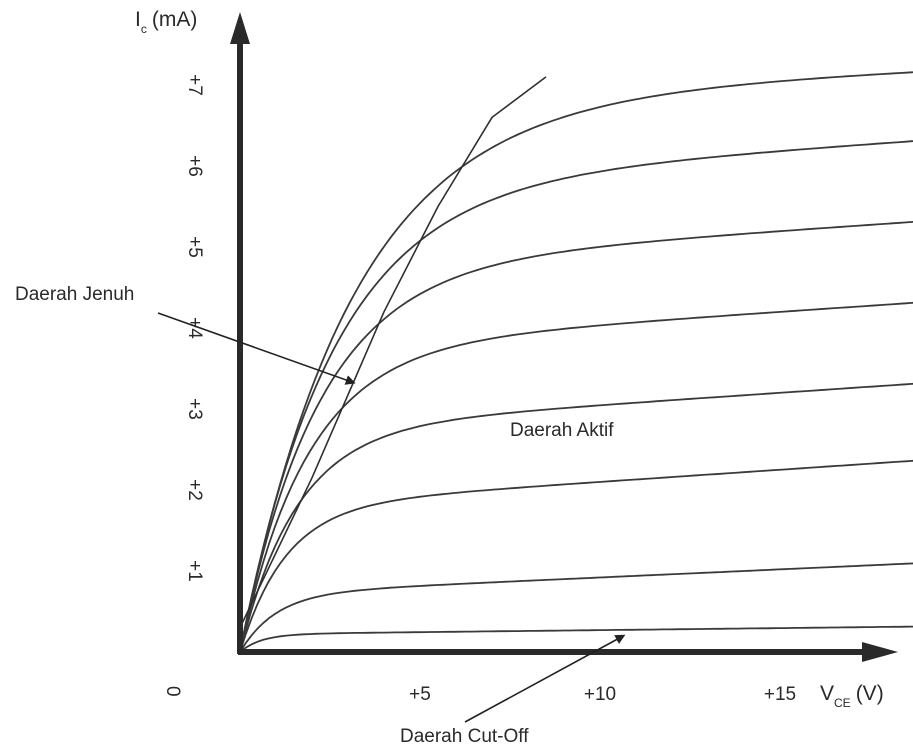  I want to click on x-axis-title: VCE (V), so click(852, 696).